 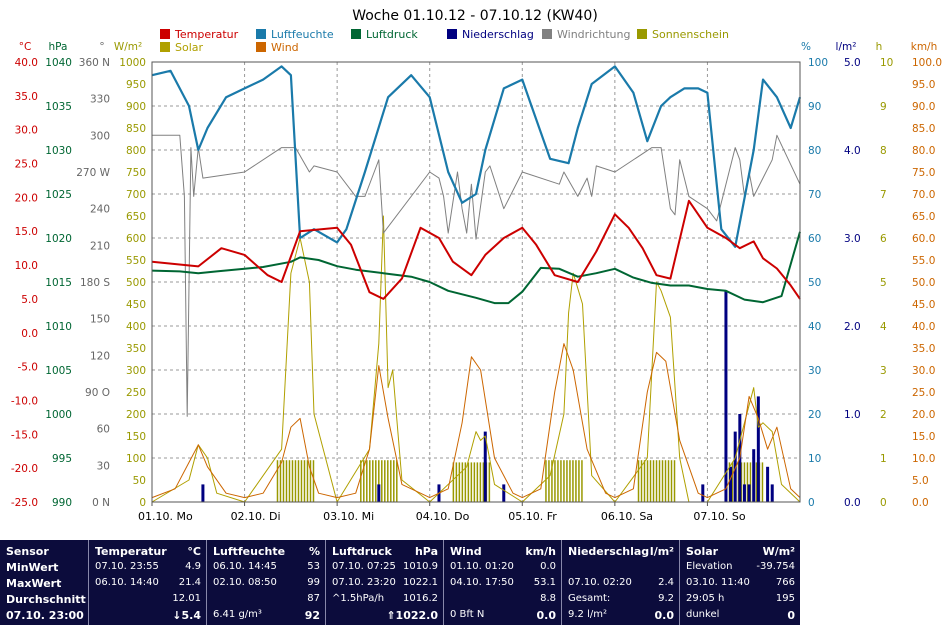 What do you see at coordinates (362, 551) in the screenshot?
I see `column-title: Luftdruck` at bounding box center [362, 551].